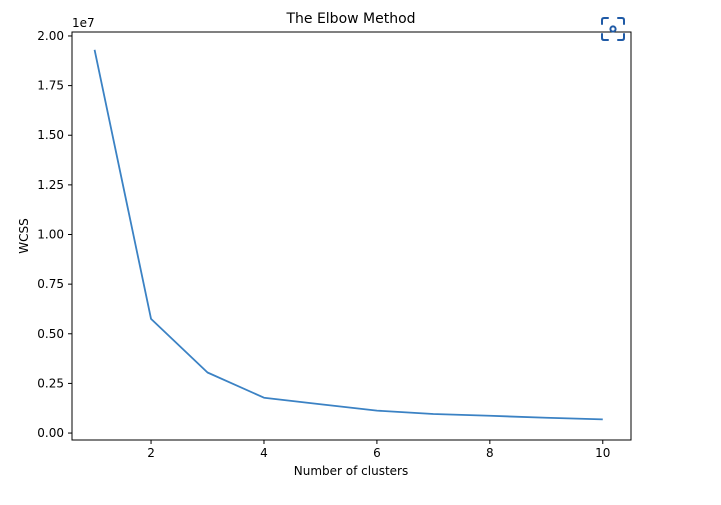 The image size is (721, 505). Describe the element at coordinates (50, 135) in the screenshot. I see `y-tick-label: 1.50` at that location.